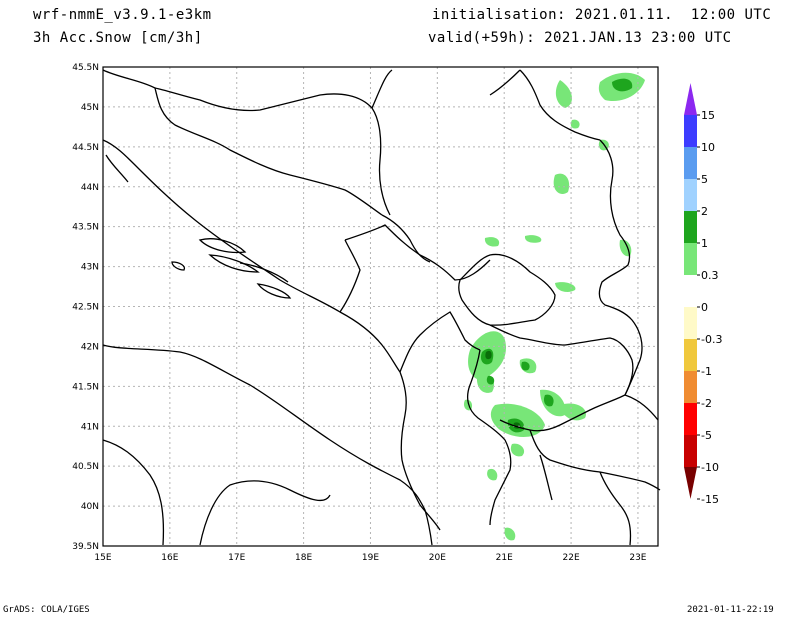 The image size is (800, 618). I want to click on colorbar-legend: 15 10 5 2 1 0.3 0 -0.3 -1 -2 -5 -10 -15, so click(703, 294).